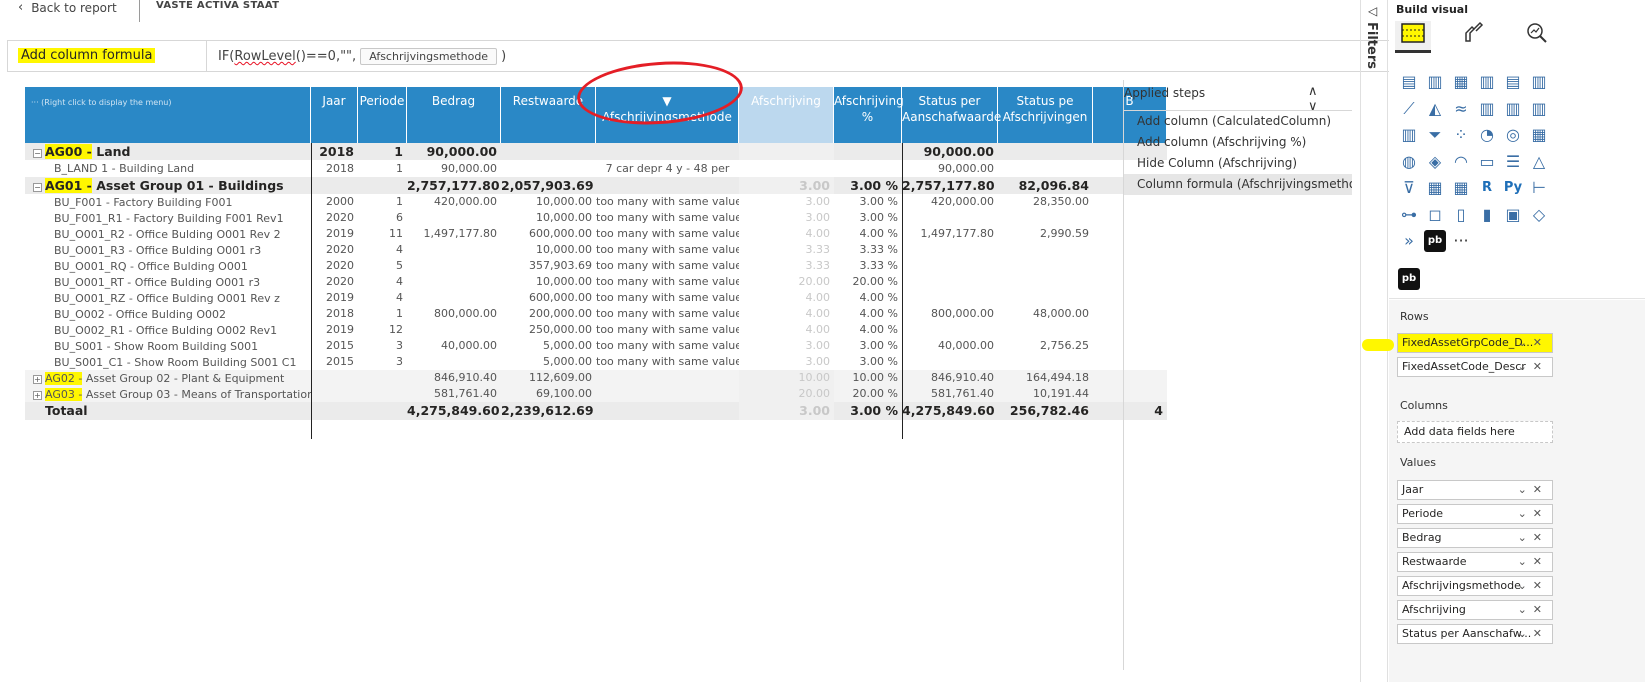 Image resolution: width=1645 pixels, height=682 pixels. What do you see at coordinates (1234, 121) in the screenshot?
I see `applied-step-item: Add column (CalculatedColumn)` at bounding box center [1234, 121].